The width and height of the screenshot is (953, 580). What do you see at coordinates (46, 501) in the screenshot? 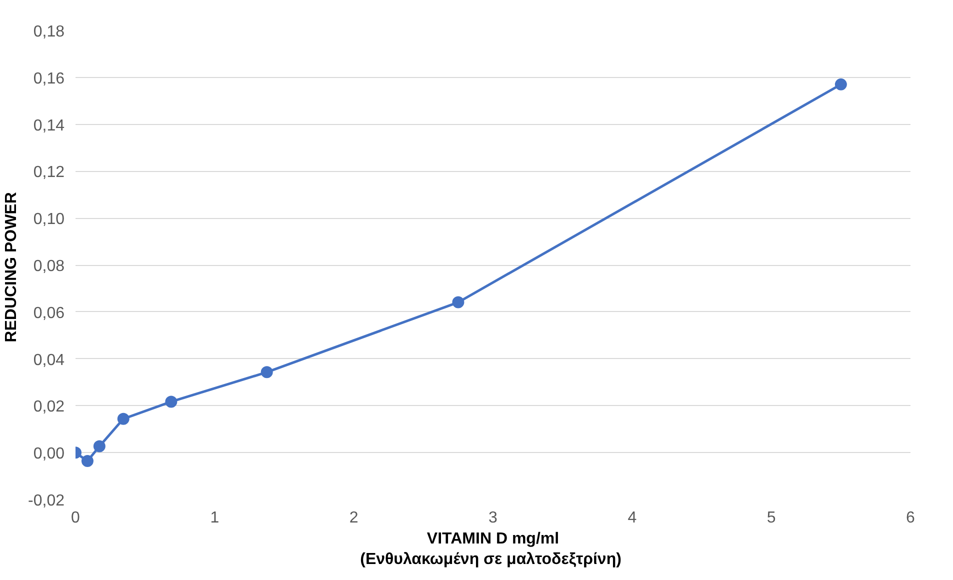
I see `y-tick-label: -0,02` at bounding box center [46, 501].